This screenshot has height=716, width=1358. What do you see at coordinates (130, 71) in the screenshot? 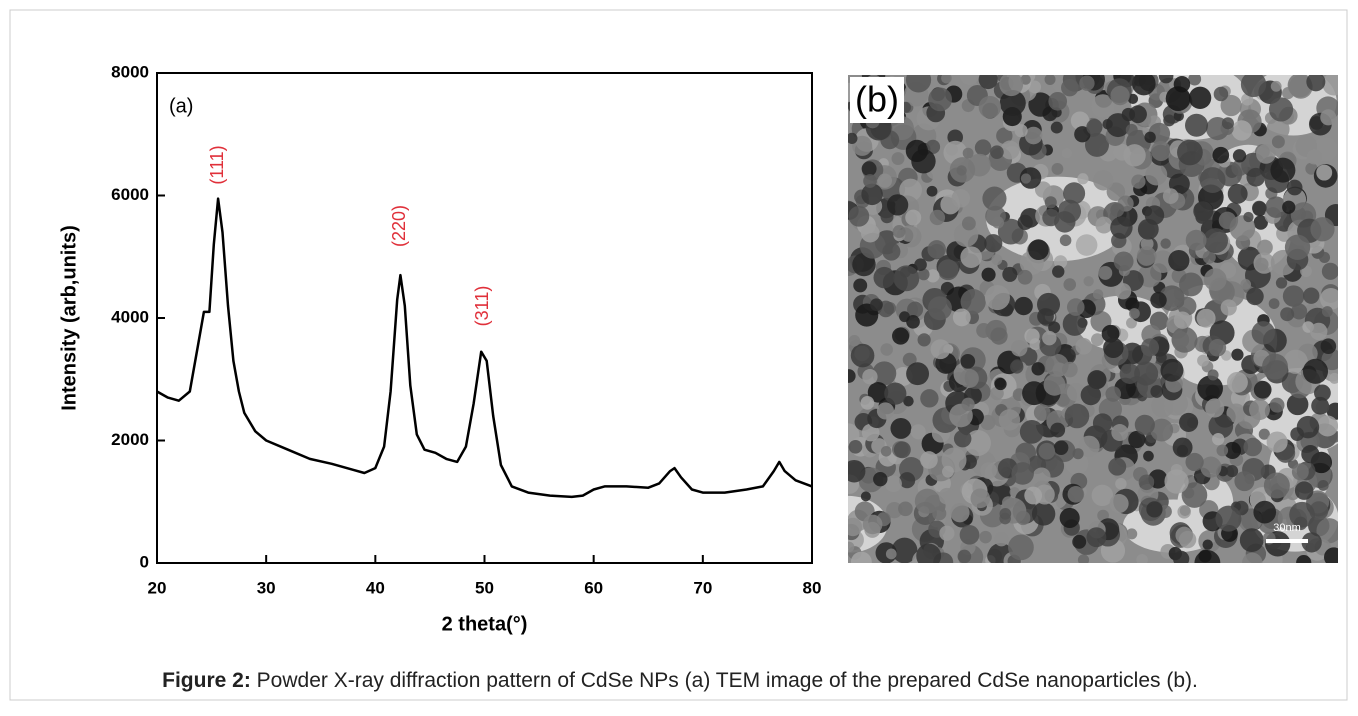
I see `y-tick-label: 8000` at bounding box center [130, 71].